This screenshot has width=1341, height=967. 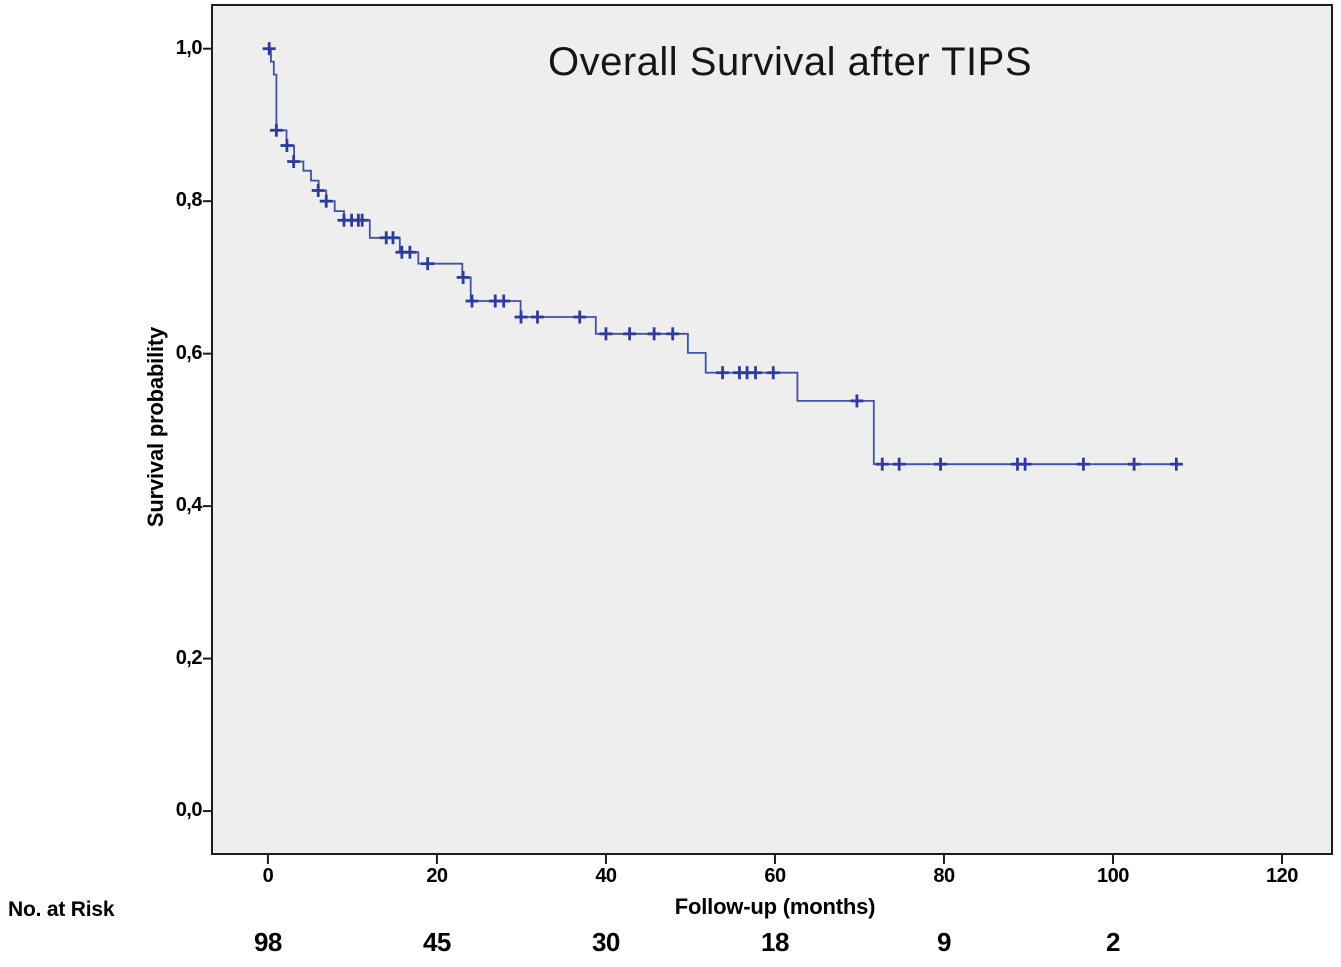 I want to click on y-tick-label: 1,0, so click(x=189, y=47).